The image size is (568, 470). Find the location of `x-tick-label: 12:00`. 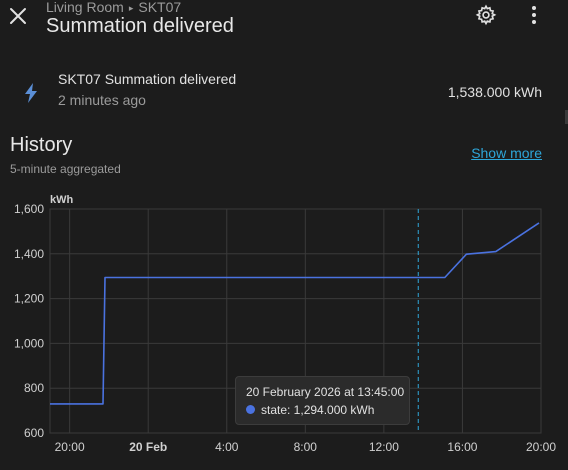

x-tick-label: 12:00 is located at coordinates (384, 447).